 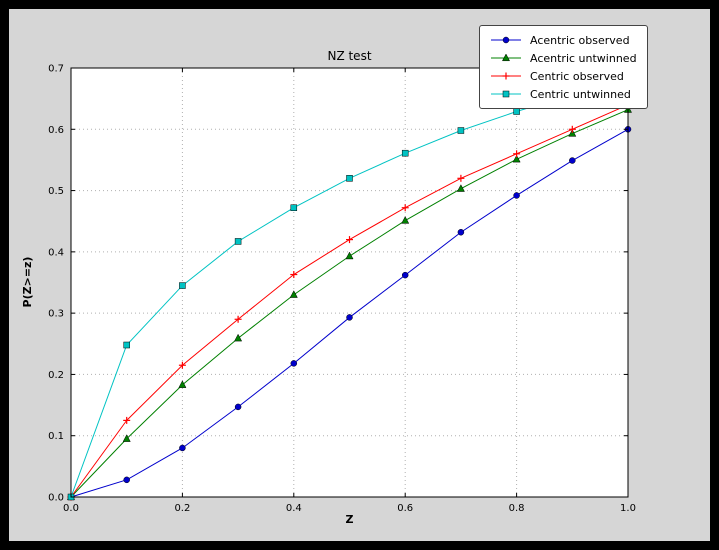 What do you see at coordinates (506, 76) in the screenshot?
I see `legend-sample-centric-observed` at bounding box center [506, 76].